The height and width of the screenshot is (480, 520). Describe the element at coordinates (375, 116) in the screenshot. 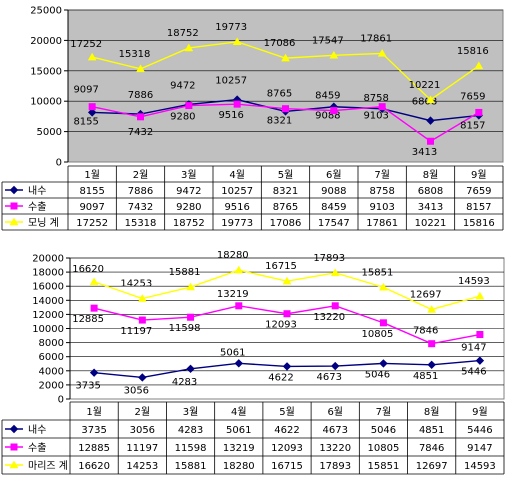

I see `data-label: 9103` at that location.